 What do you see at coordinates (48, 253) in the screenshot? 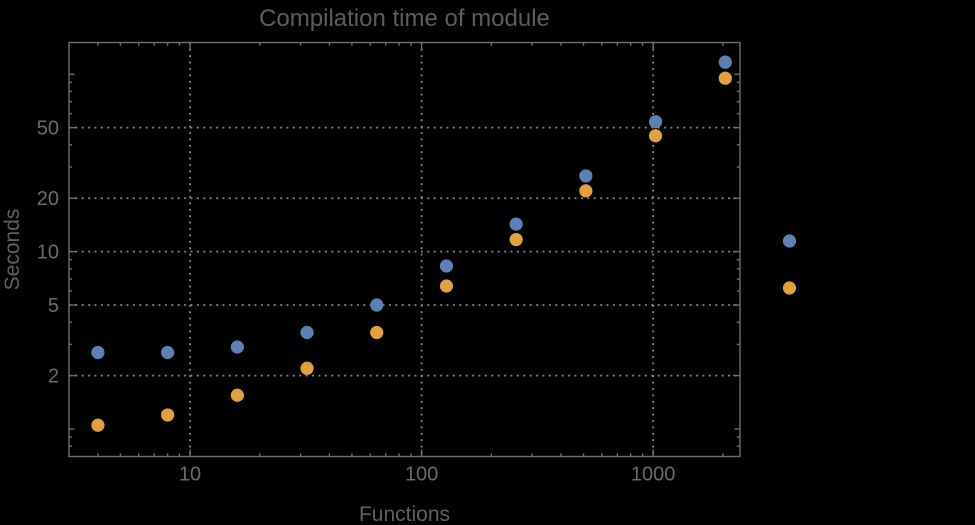
I see `y-tick-label: 10` at bounding box center [48, 253].